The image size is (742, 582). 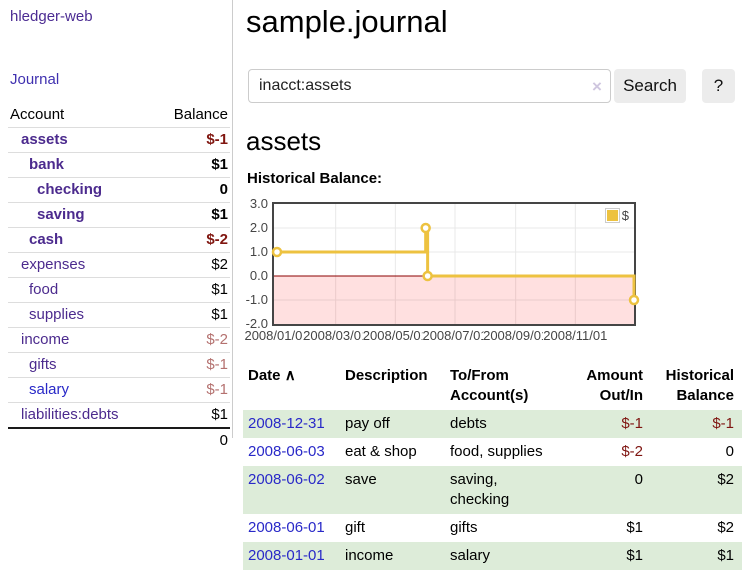 I want to click on transaction-accounts: debts, so click(x=468, y=423).